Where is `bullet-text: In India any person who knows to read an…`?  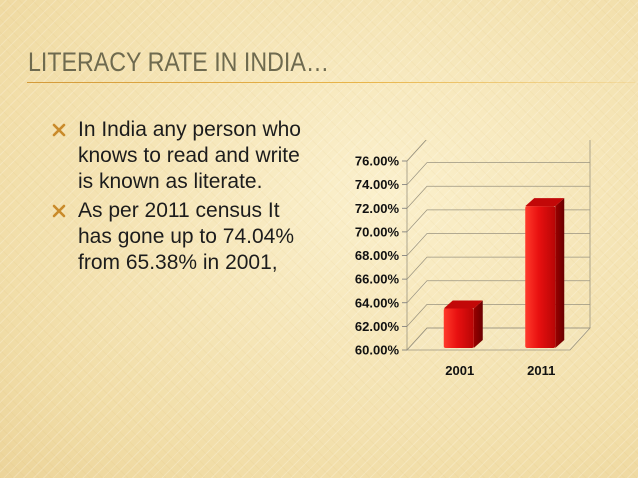 bullet-text: In India any person who knows to read an… is located at coordinates (189, 155).